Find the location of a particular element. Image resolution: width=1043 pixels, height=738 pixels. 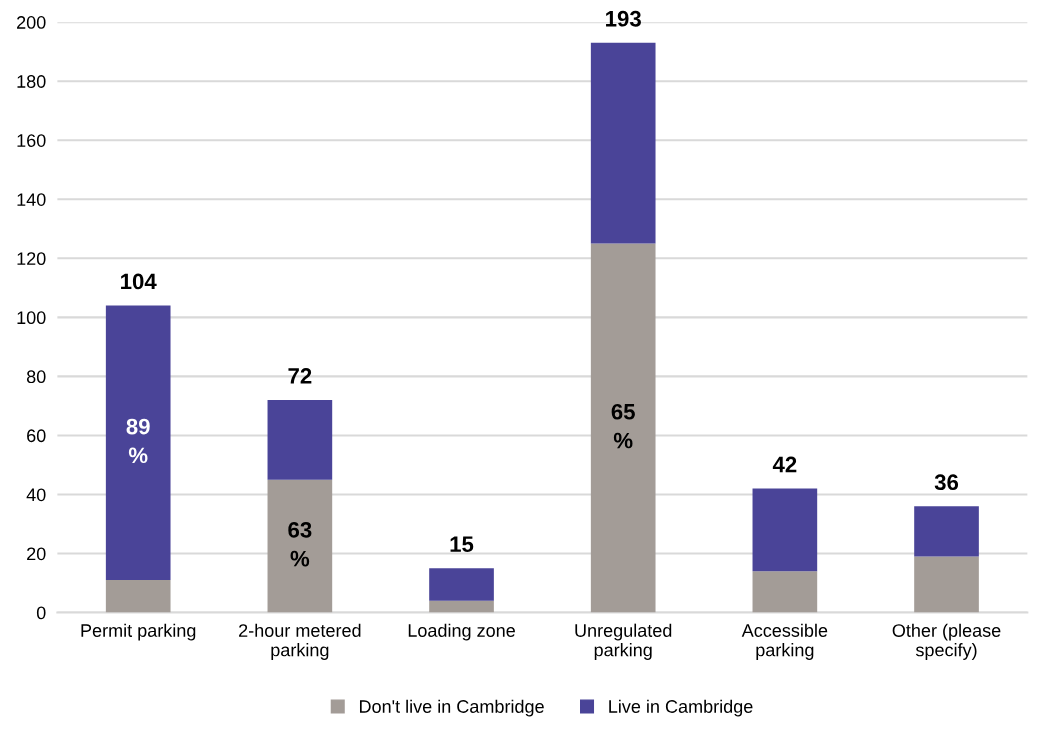

annotation: 63 % is located at coordinates (300, 544).